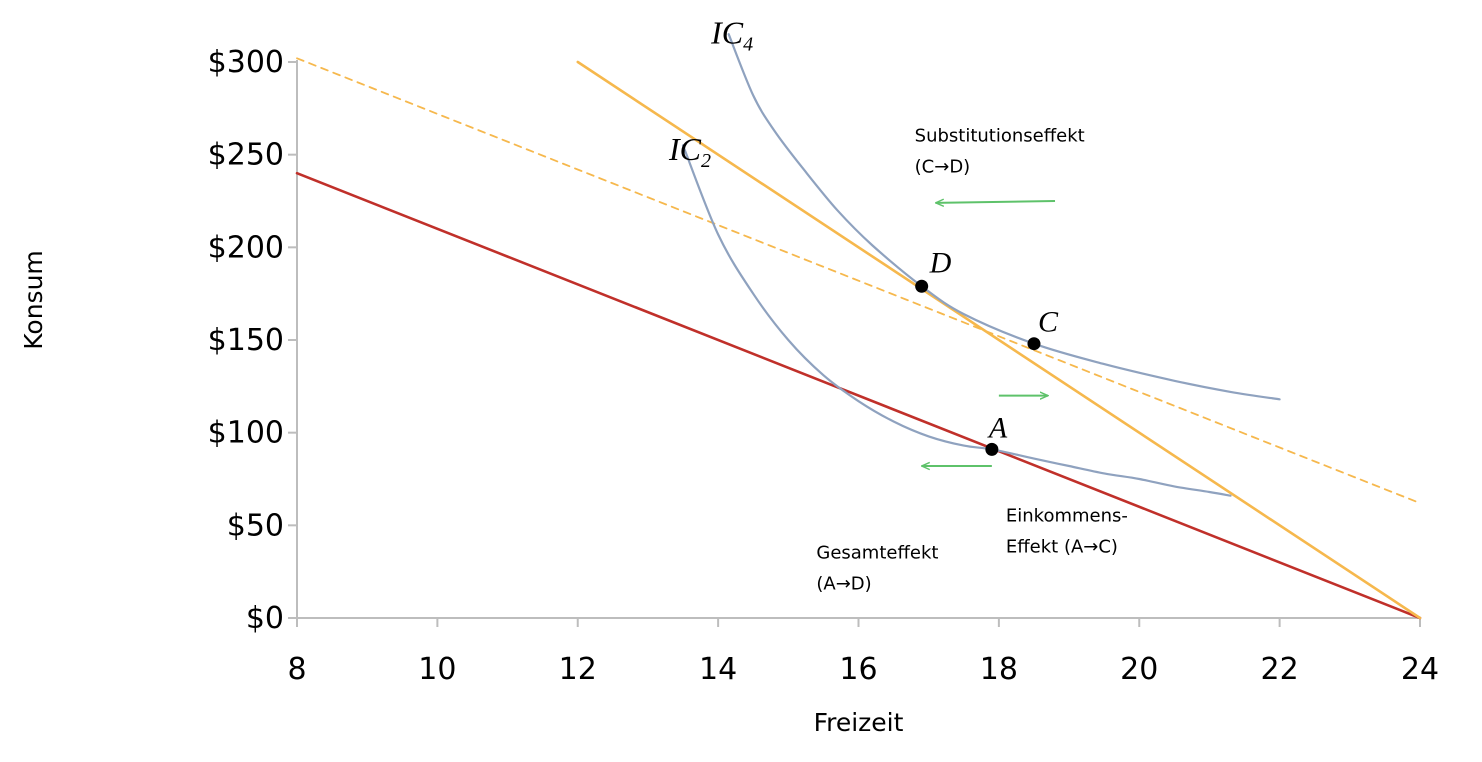 Image resolution: width=1482 pixels, height=762 pixels. I want to click on x-tick-label: 18, so click(999, 669).